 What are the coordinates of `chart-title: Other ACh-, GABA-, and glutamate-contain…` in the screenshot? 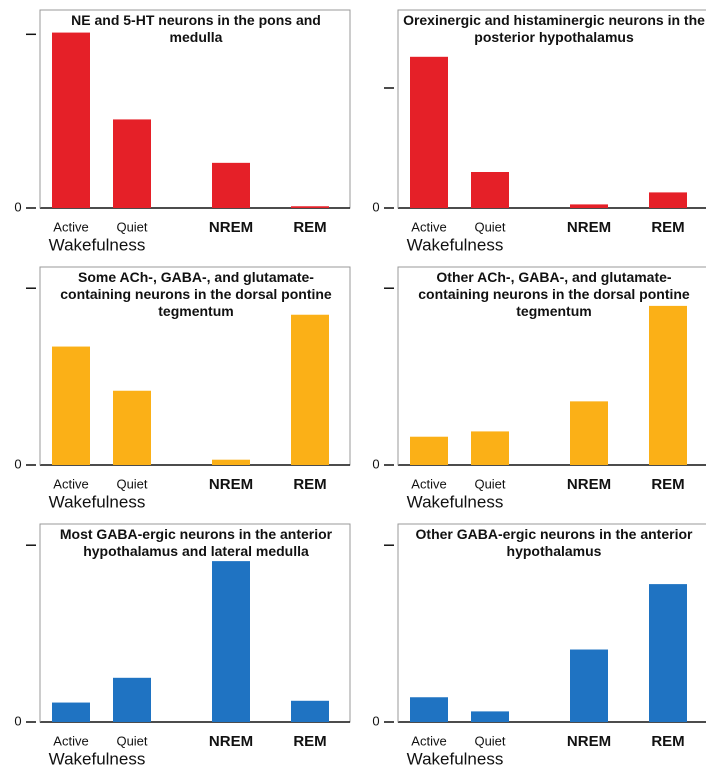 It's located at (554, 294).